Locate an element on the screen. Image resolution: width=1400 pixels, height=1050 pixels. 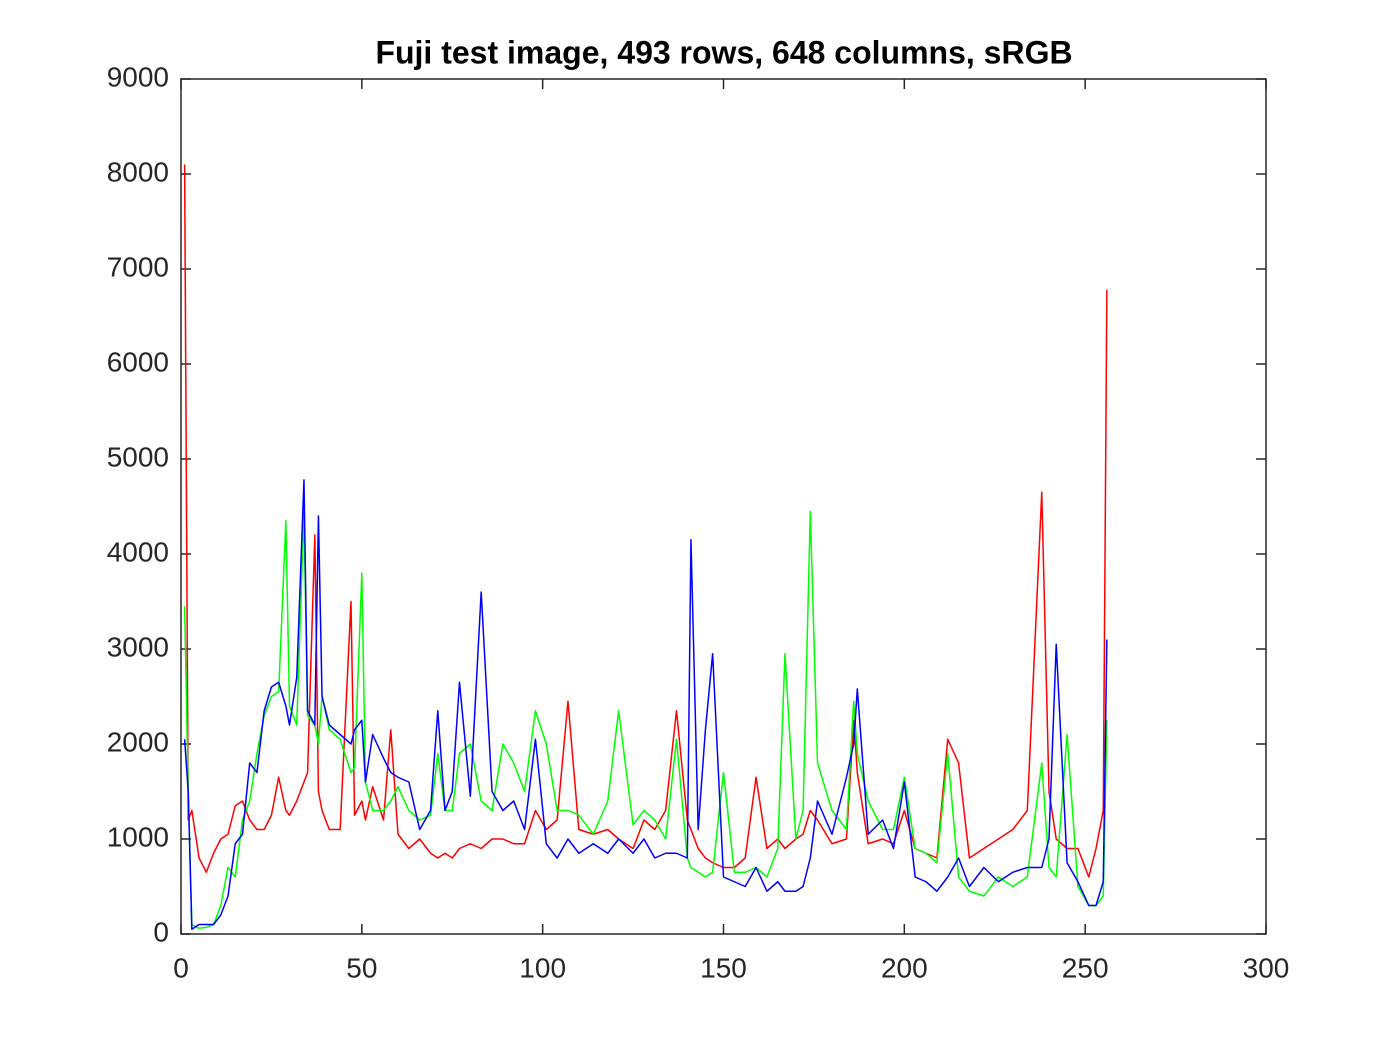
y-tick-label: 9000 is located at coordinates (138, 76).